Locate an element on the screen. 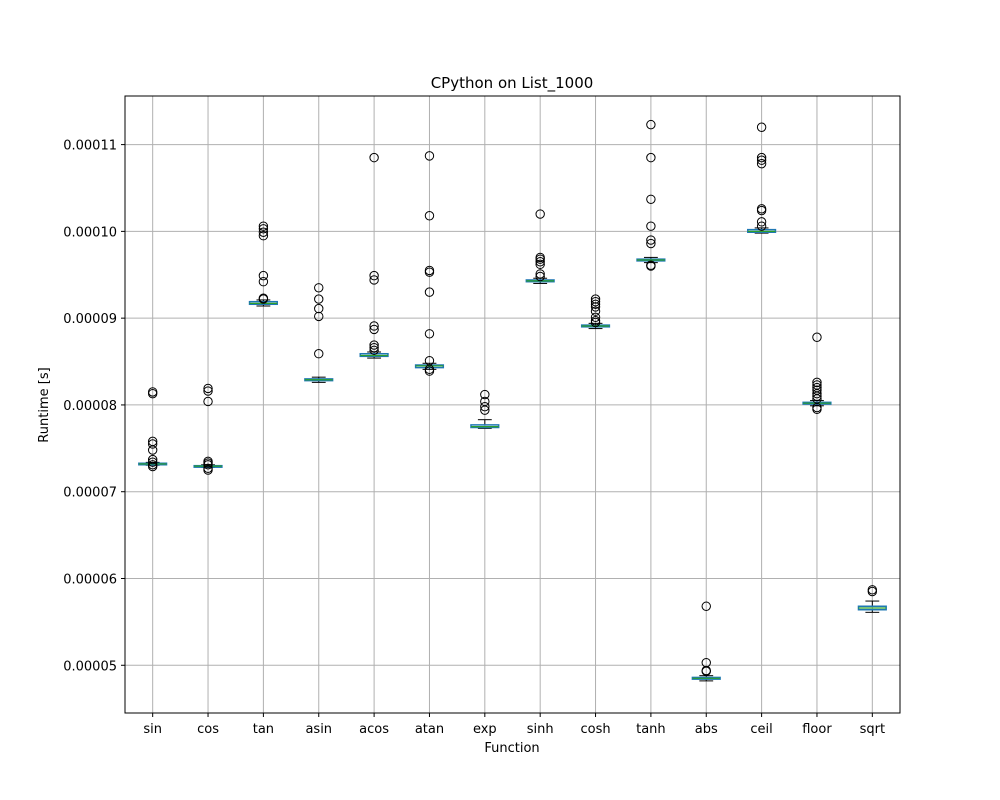  box-sqrt is located at coordinates (872, 599).